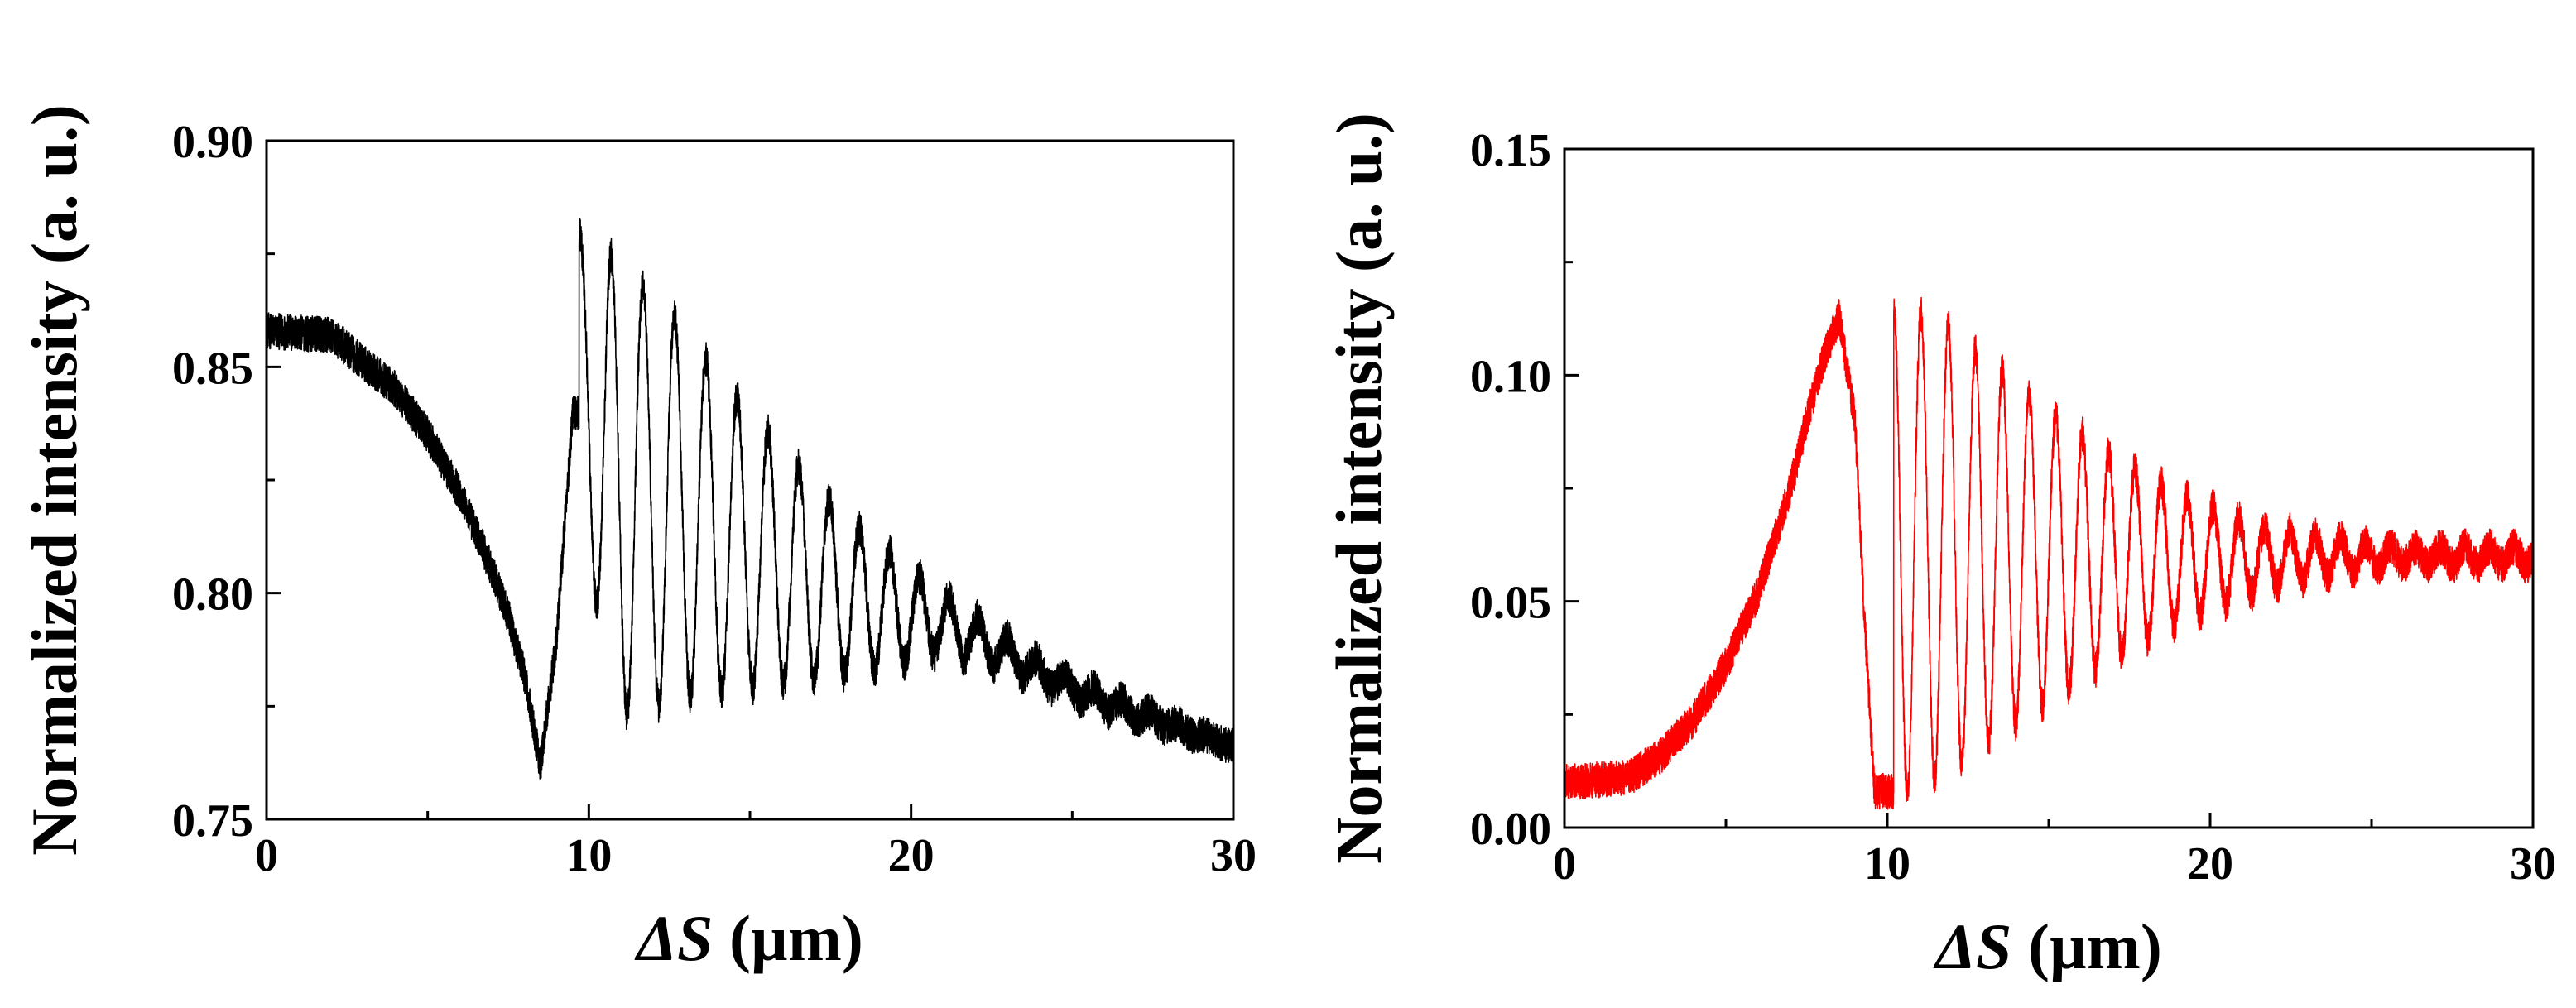 The image size is (2576, 1008). Describe the element at coordinates (266, 855) in the screenshot. I see `left-chart-x-tick-label: 0` at that location.